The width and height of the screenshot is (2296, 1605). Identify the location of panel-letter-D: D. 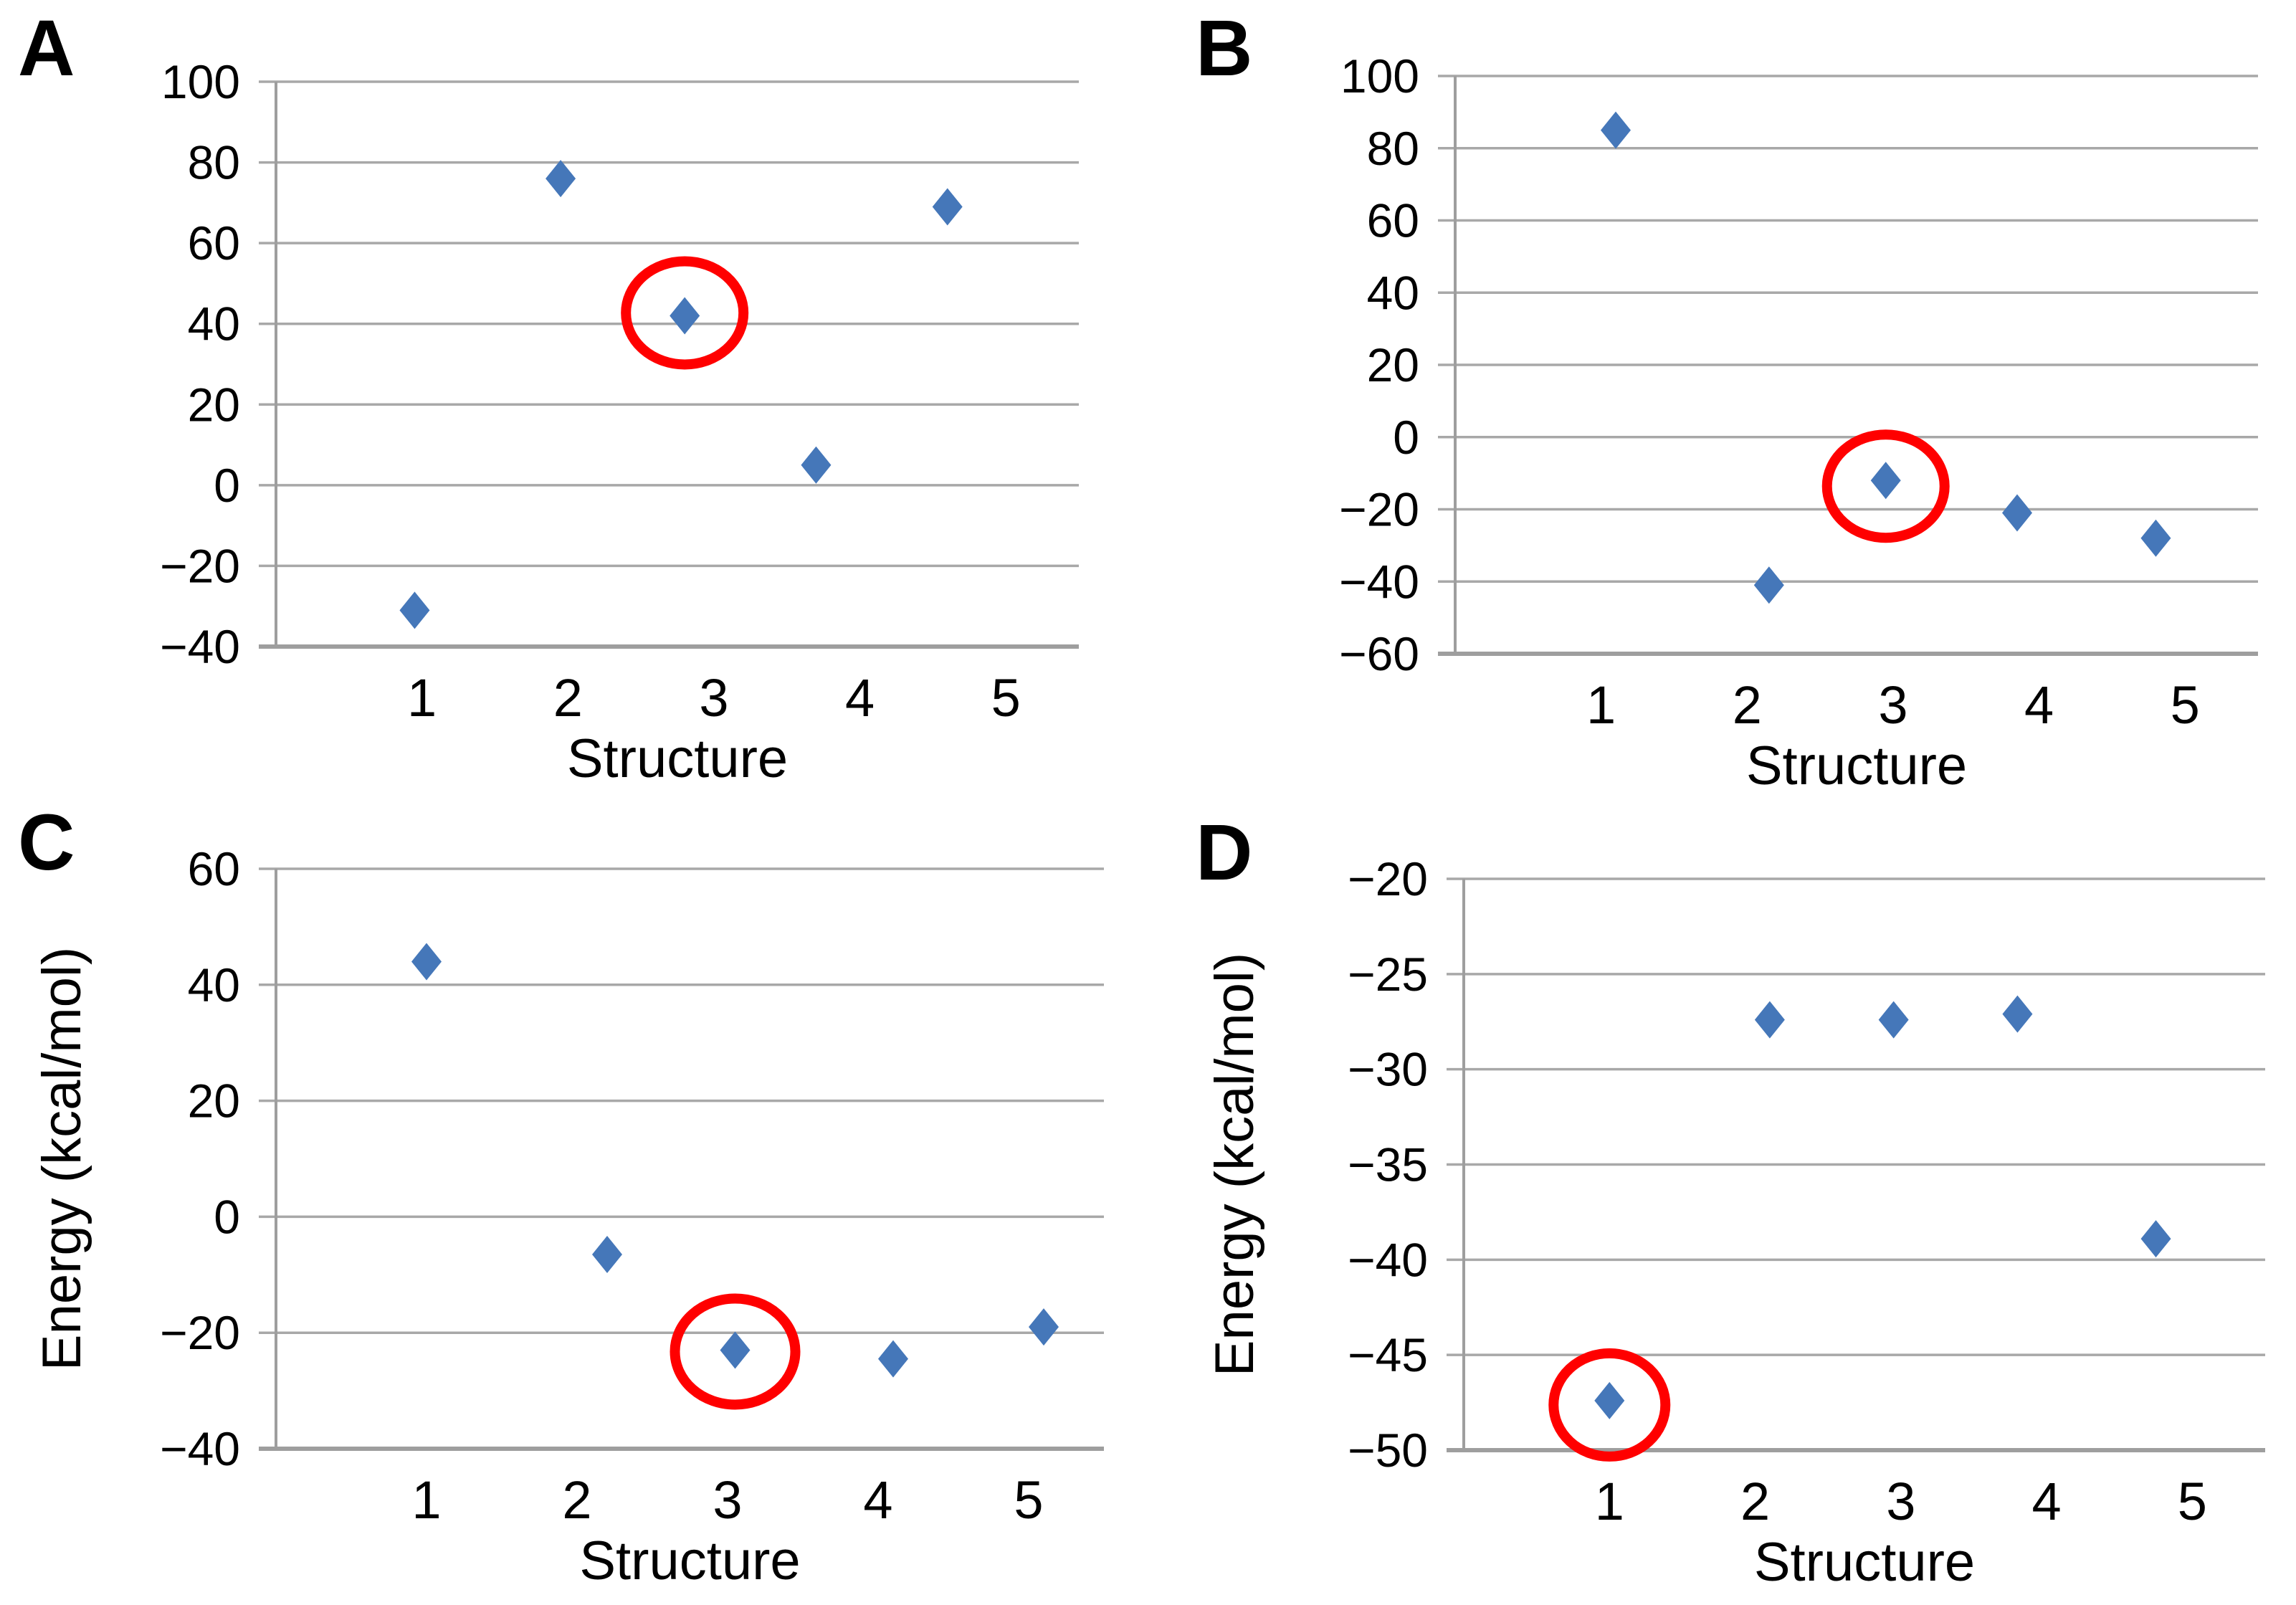
(1224, 853).